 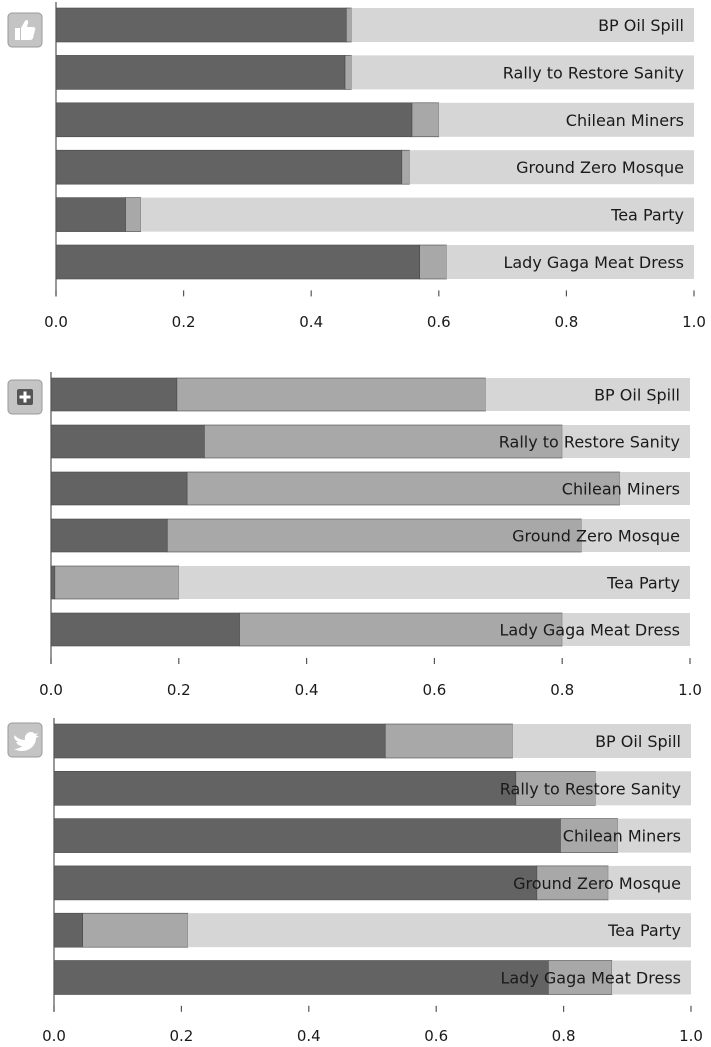 What do you see at coordinates (25, 740) in the screenshot?
I see `bird-icon` at bounding box center [25, 740].